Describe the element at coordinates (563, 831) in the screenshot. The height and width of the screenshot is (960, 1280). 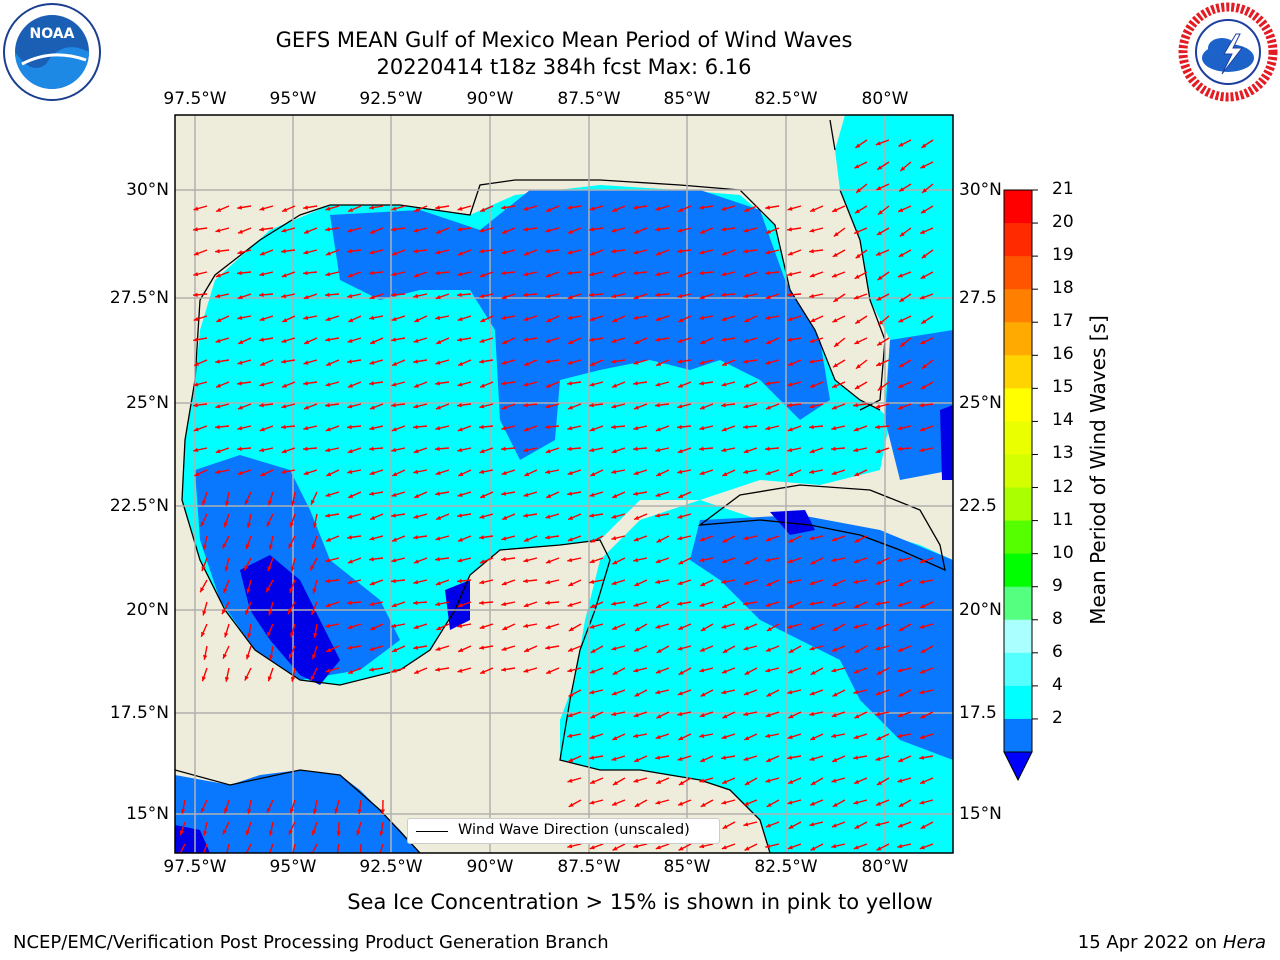
I see `map-legend: Wind Wave Direction (unscaled)` at that location.